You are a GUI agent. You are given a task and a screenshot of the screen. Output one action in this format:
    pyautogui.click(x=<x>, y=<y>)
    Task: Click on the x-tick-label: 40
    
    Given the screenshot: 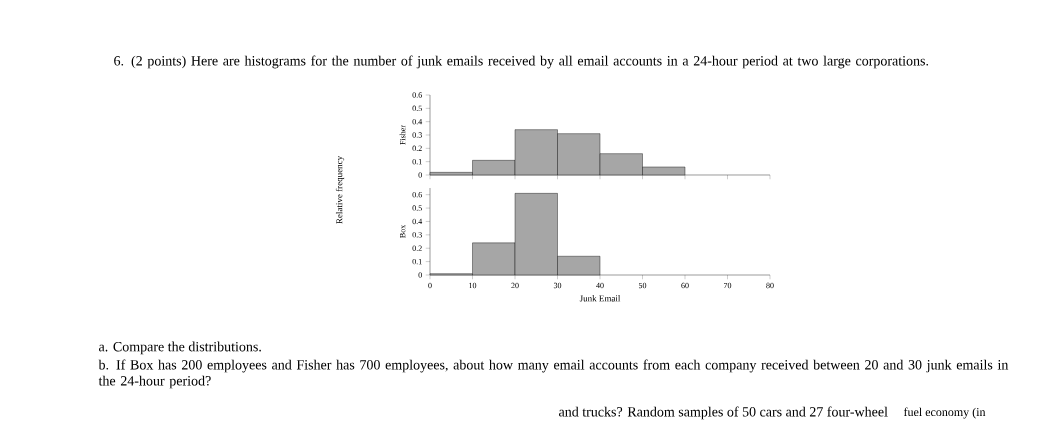 What is the action you would take?
    pyautogui.click(x=600, y=285)
    